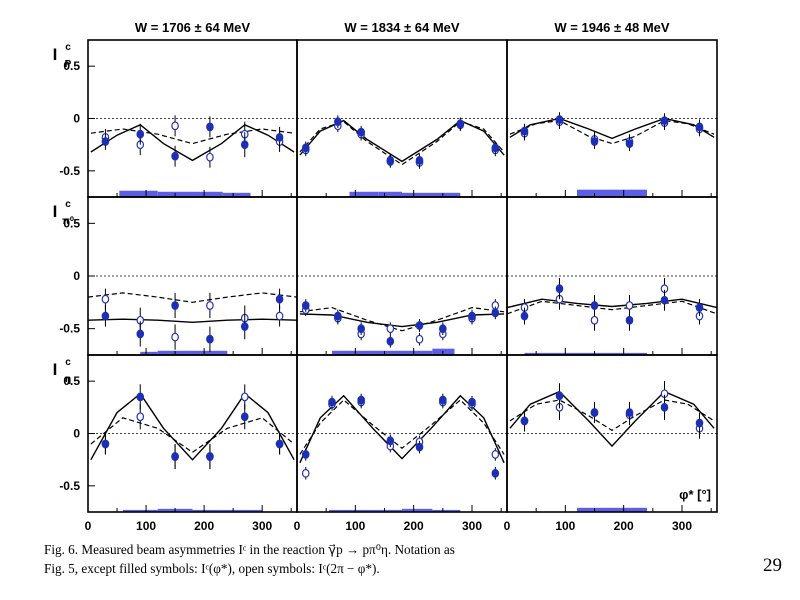 Image resolution: width=800 pixels, height=600 pixels. Describe the element at coordinates (68, 379) in the screenshot. I see `row-label-sub: η` at that location.